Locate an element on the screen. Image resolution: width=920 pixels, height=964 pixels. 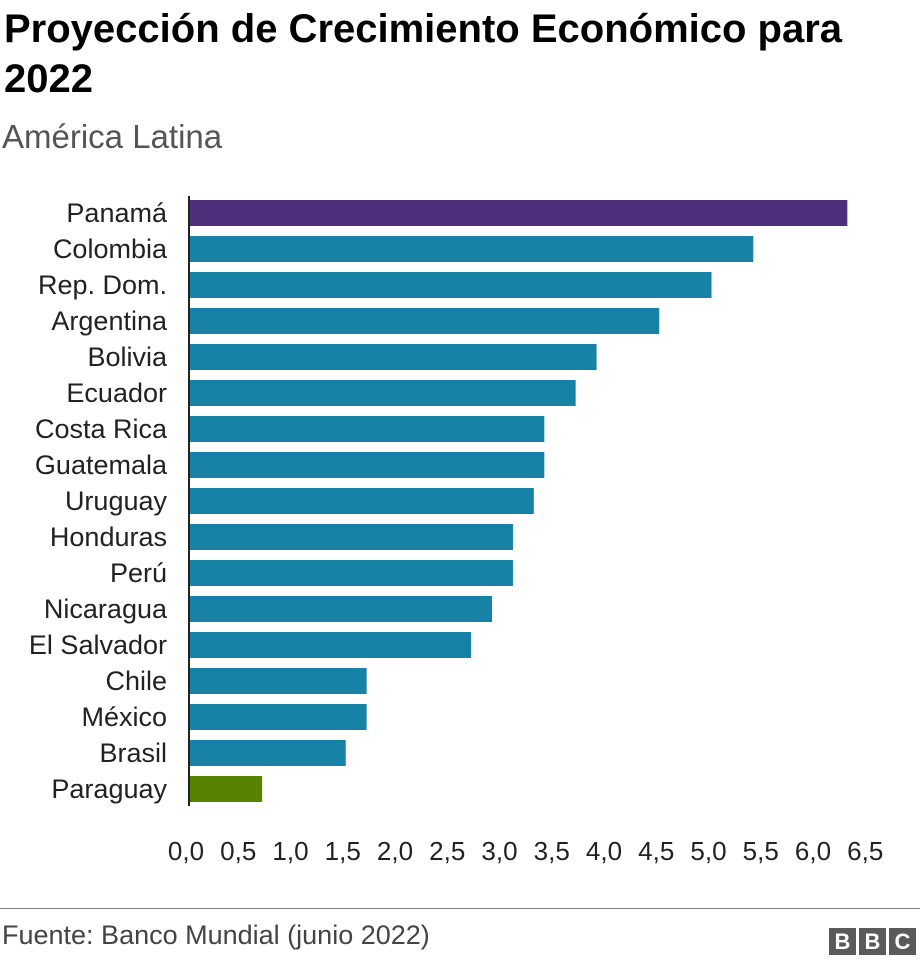
x-tick-label: 5,0 is located at coordinates (708, 851).